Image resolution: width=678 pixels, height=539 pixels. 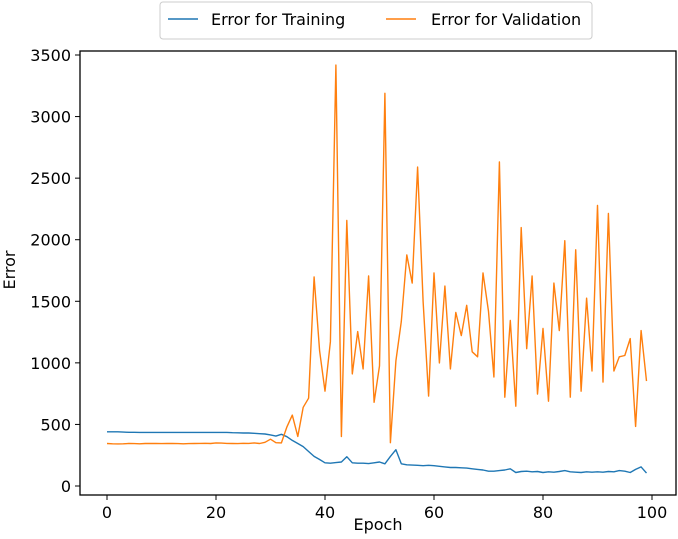 What do you see at coordinates (50, 301) in the screenshot?
I see `y-tick-label: 1500` at bounding box center [50, 301].